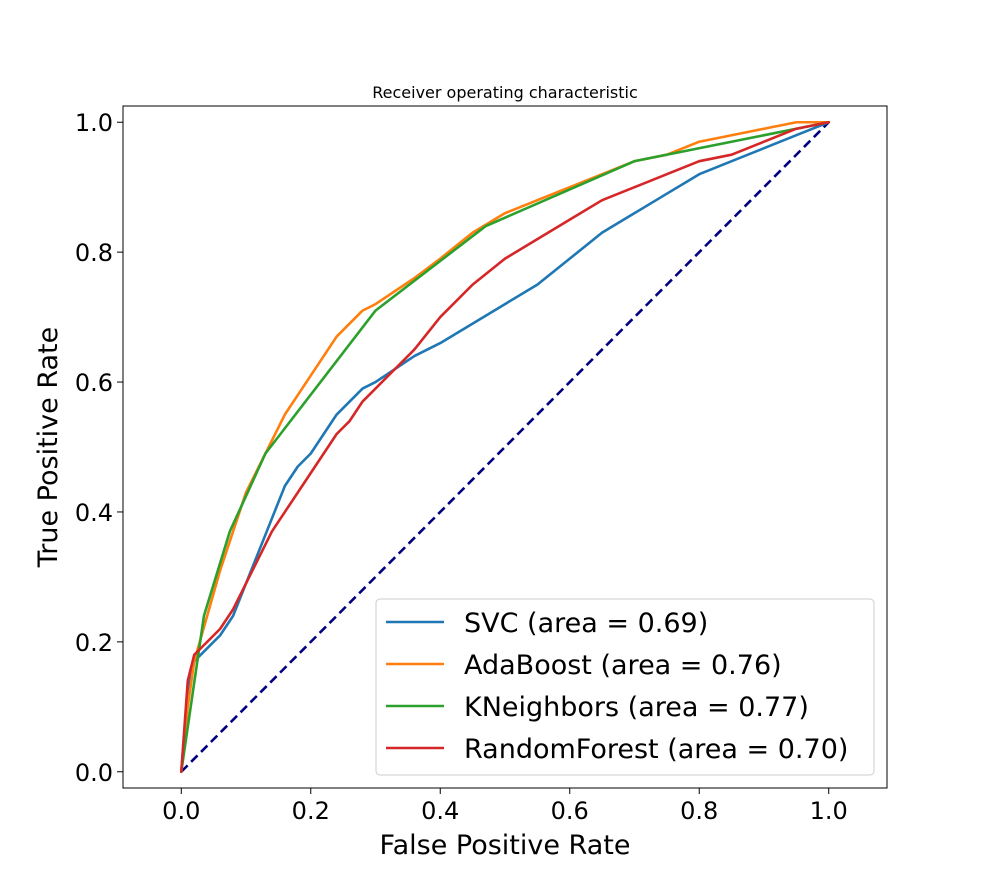  Describe the element at coordinates (94, 253) in the screenshot. I see `y-tick-label: 0.8` at that location.